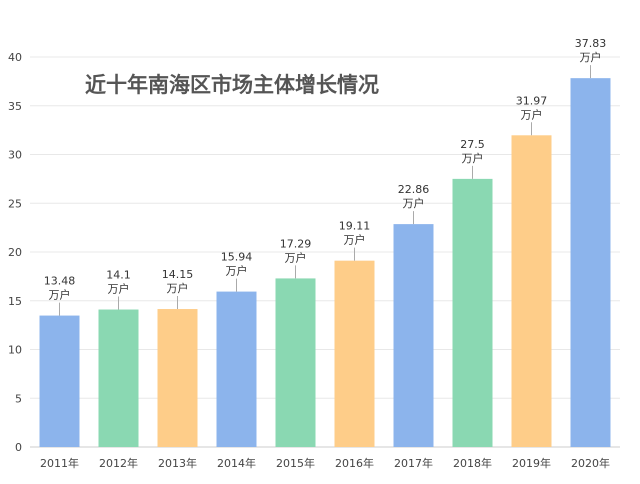 The width and height of the screenshot is (640, 484). What do you see at coordinates (118, 275) in the screenshot?
I see `data-label: 14.1` at bounding box center [118, 275].